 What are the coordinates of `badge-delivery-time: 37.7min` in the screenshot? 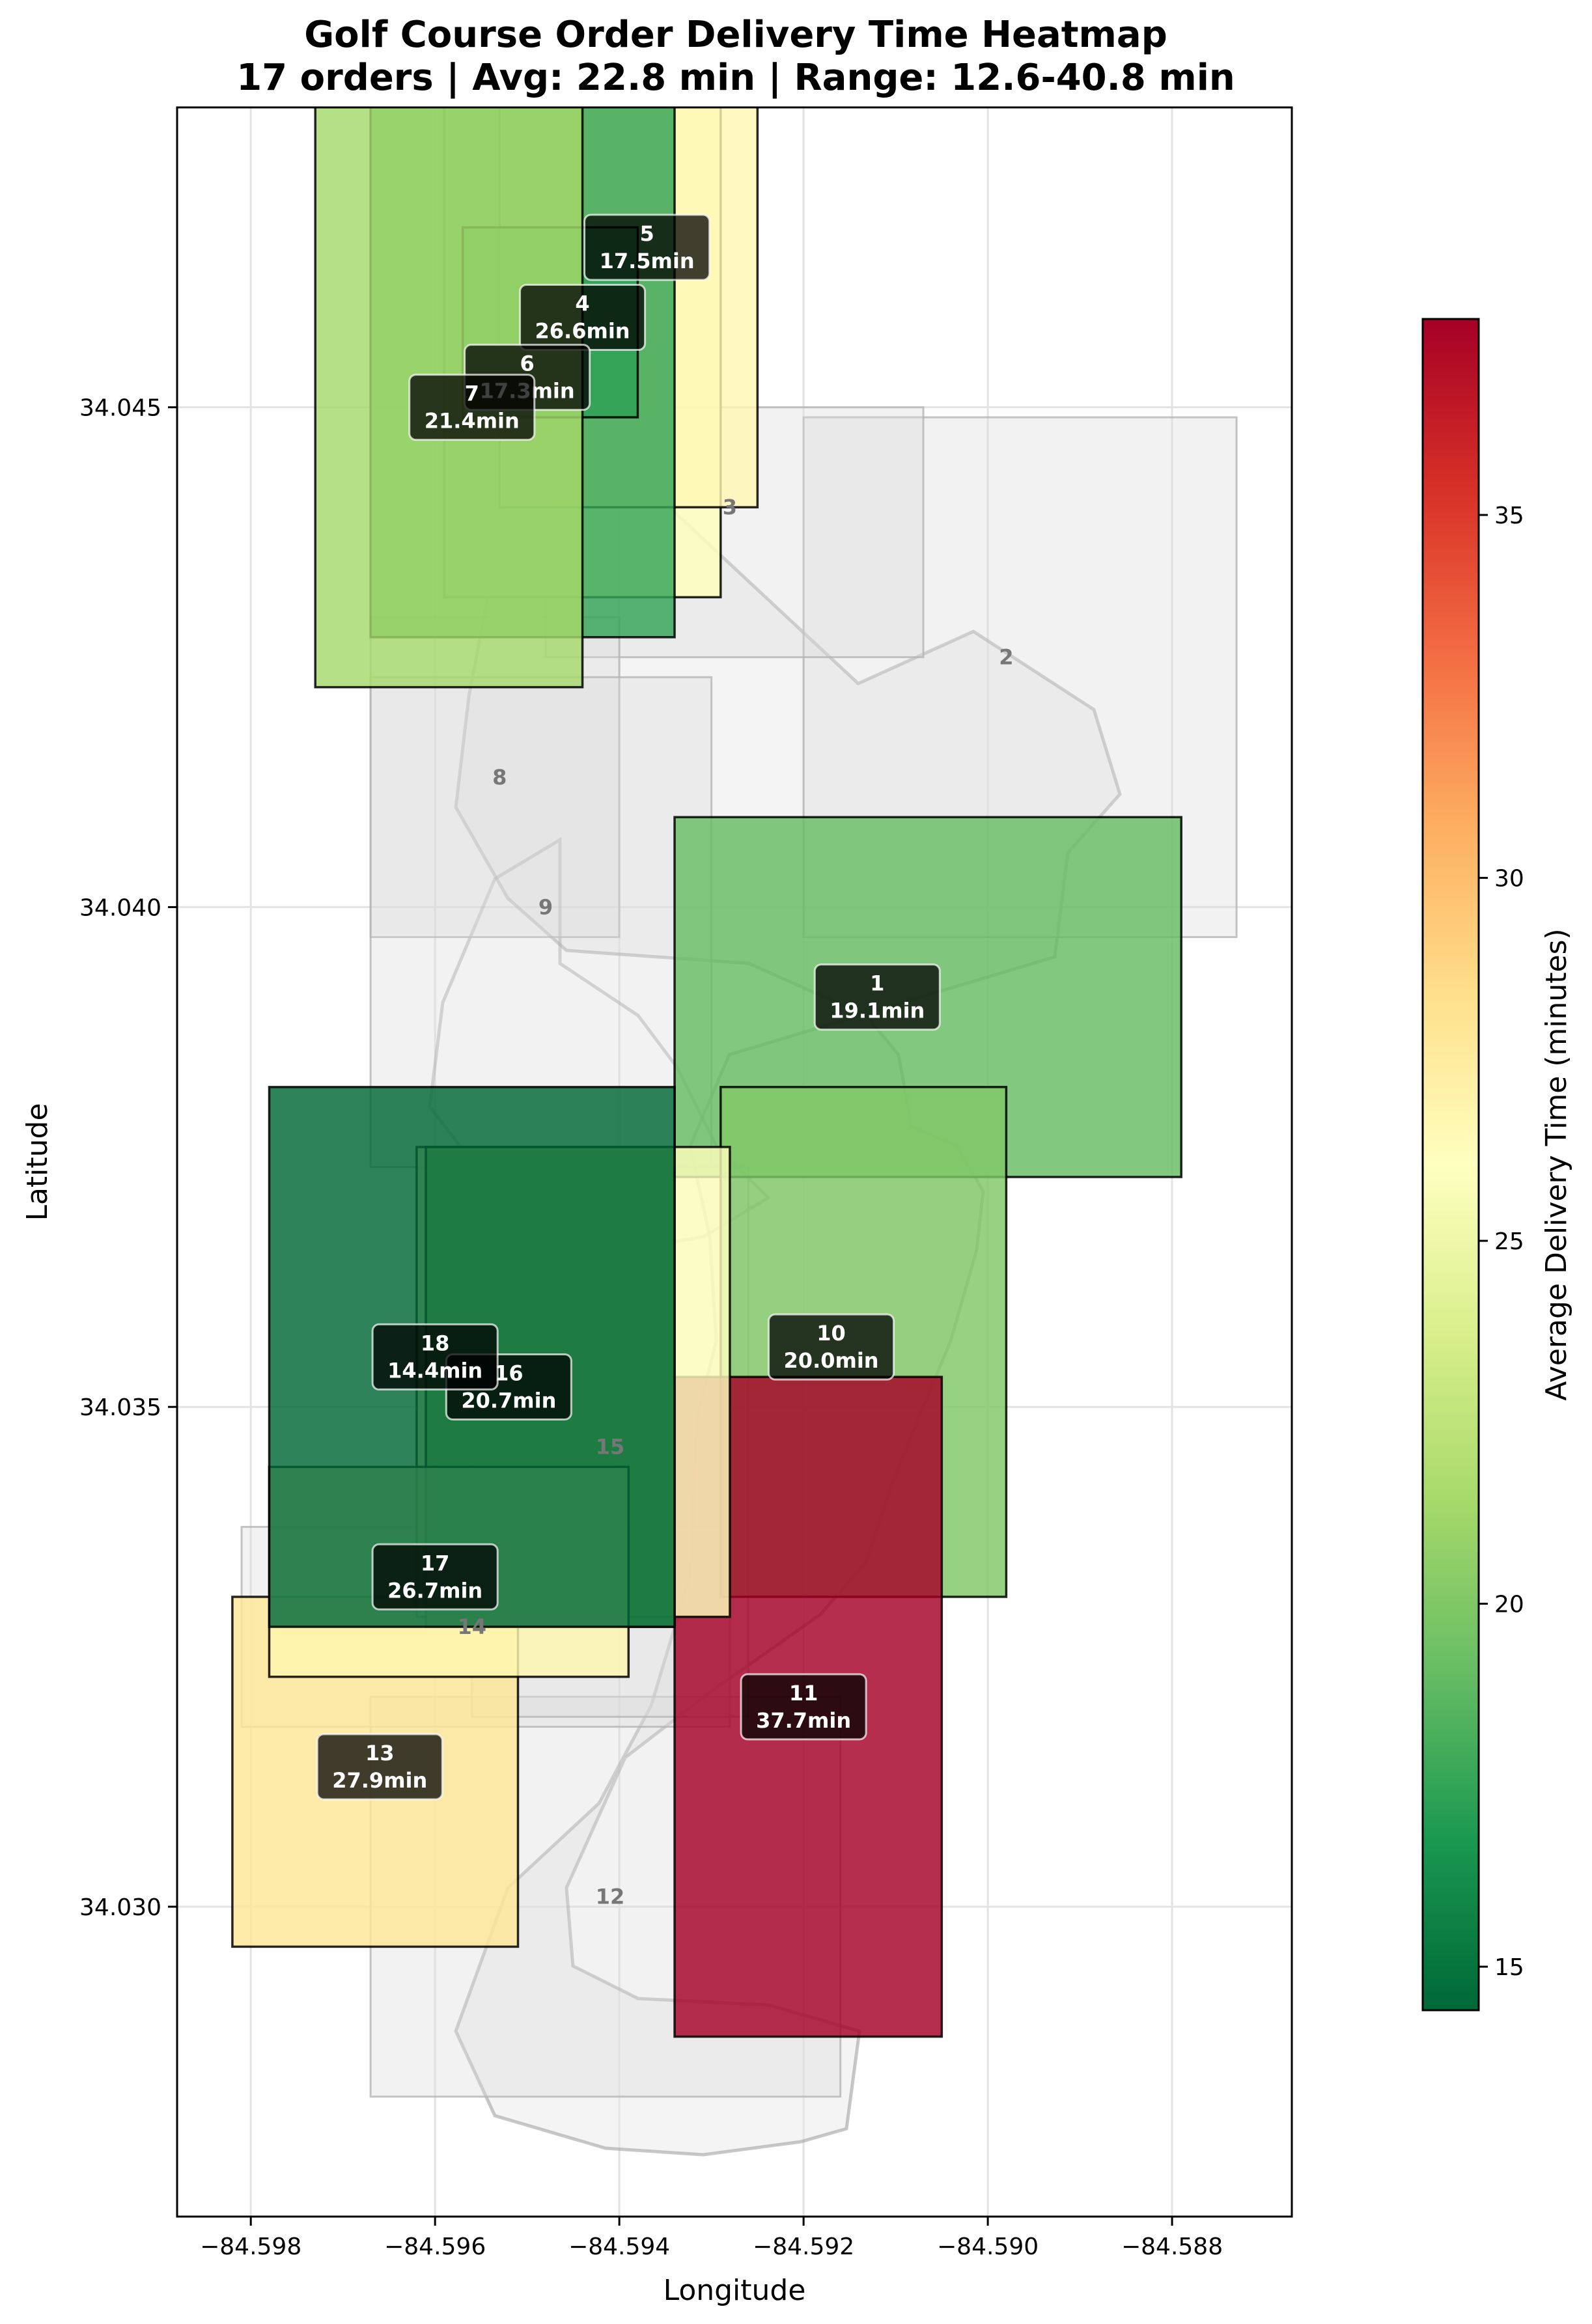 It's located at (803, 1720).